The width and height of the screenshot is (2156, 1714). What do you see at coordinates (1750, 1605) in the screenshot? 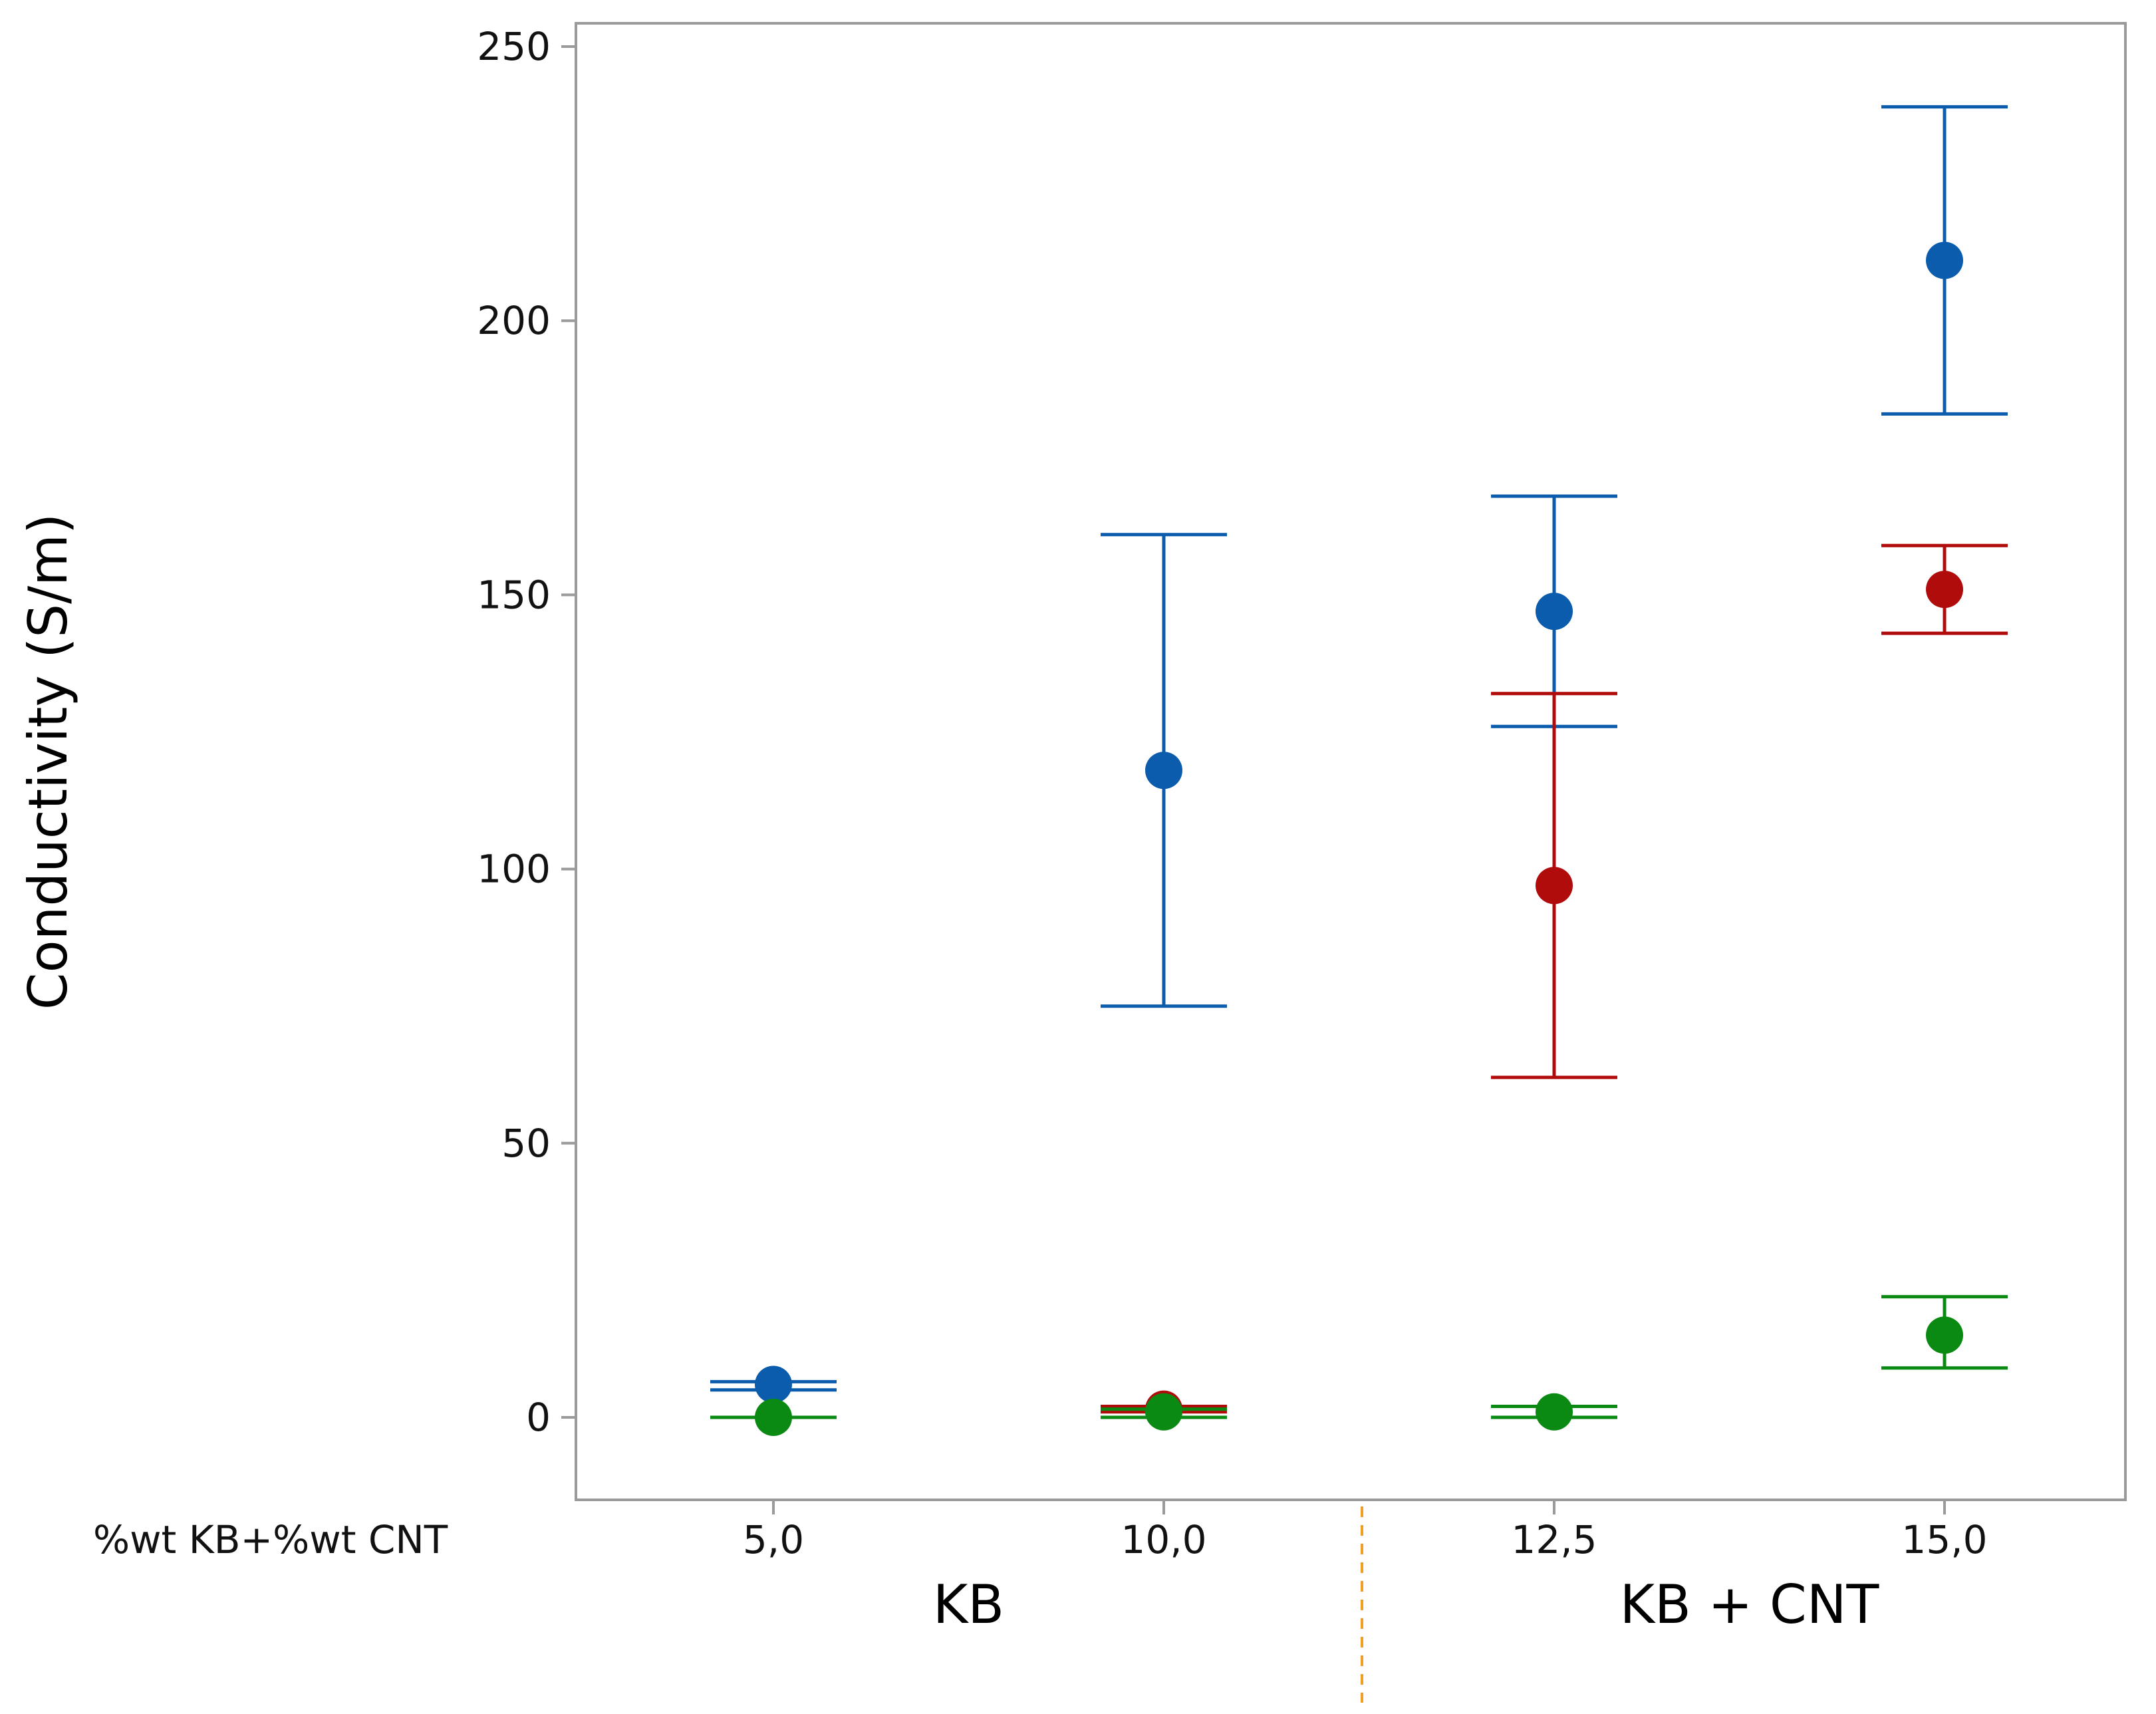
I see `group-label: KB + CNT` at bounding box center [1750, 1605].